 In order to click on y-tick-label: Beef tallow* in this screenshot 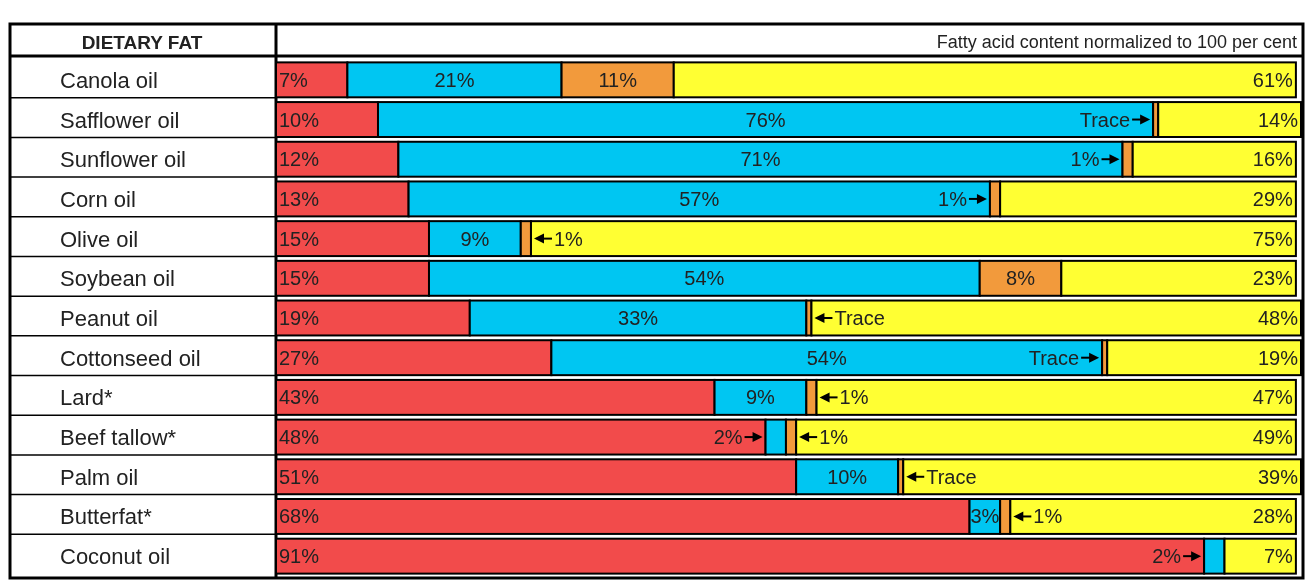, I will do `click(118, 438)`.